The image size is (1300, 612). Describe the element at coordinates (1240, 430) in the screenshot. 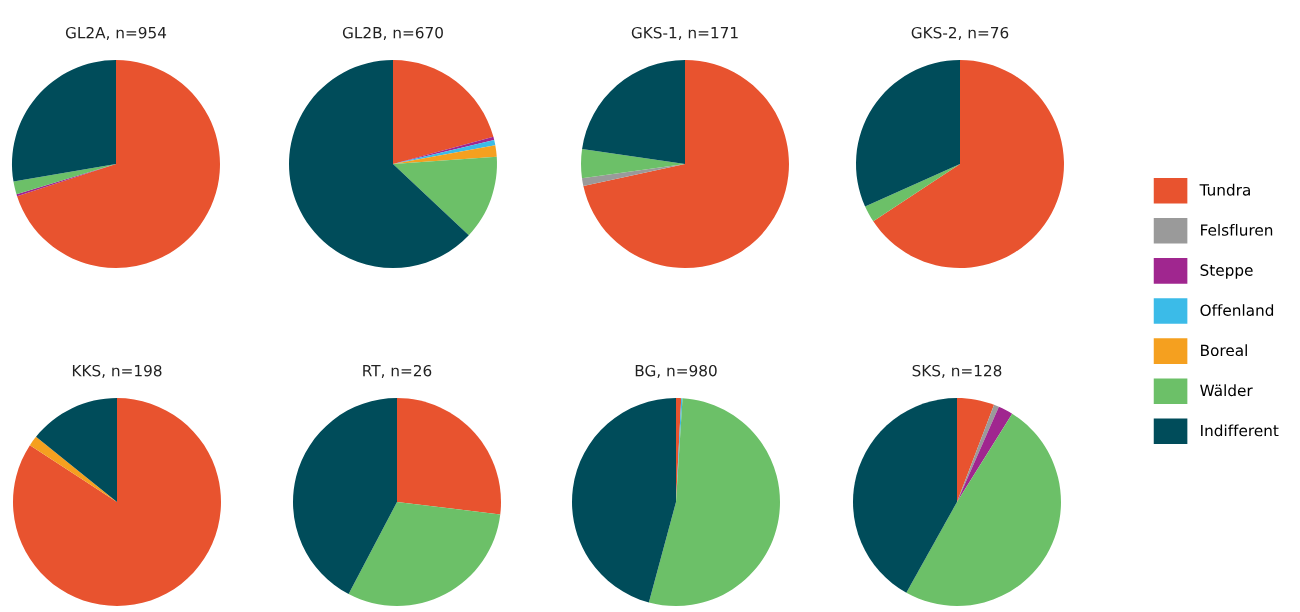

I see `legend-label: Indifferent` at that location.